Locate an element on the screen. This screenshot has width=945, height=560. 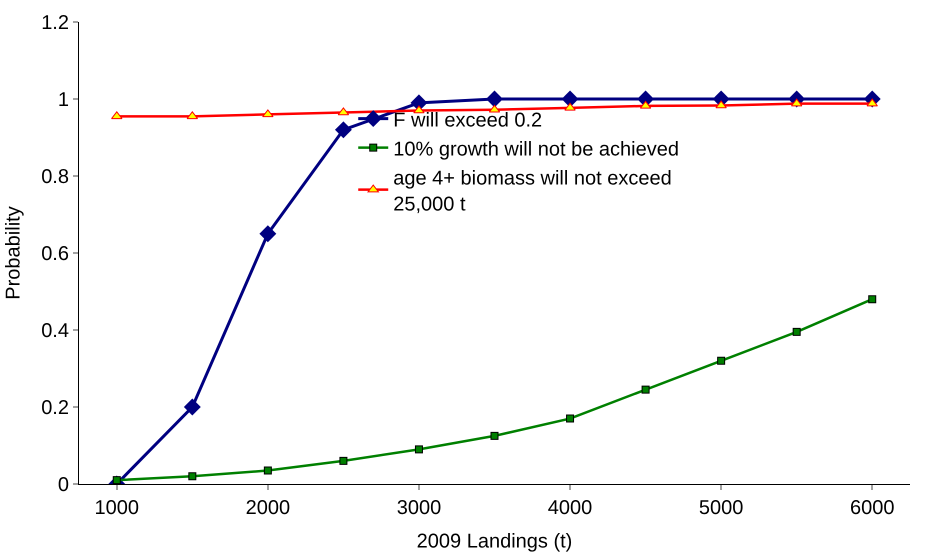
y-tick-label: 0.4 is located at coordinates (55, 331).